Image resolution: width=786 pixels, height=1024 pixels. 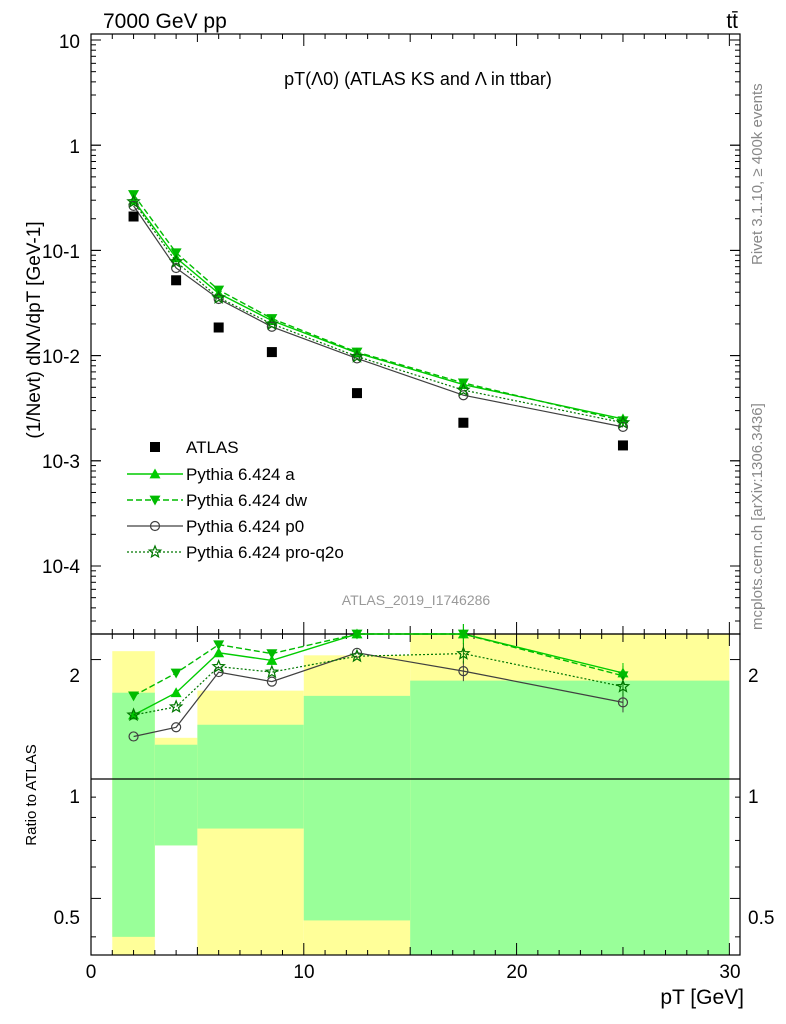 What do you see at coordinates (61, 462) in the screenshot?
I see `y-tick-label: 10-3` at bounding box center [61, 462].